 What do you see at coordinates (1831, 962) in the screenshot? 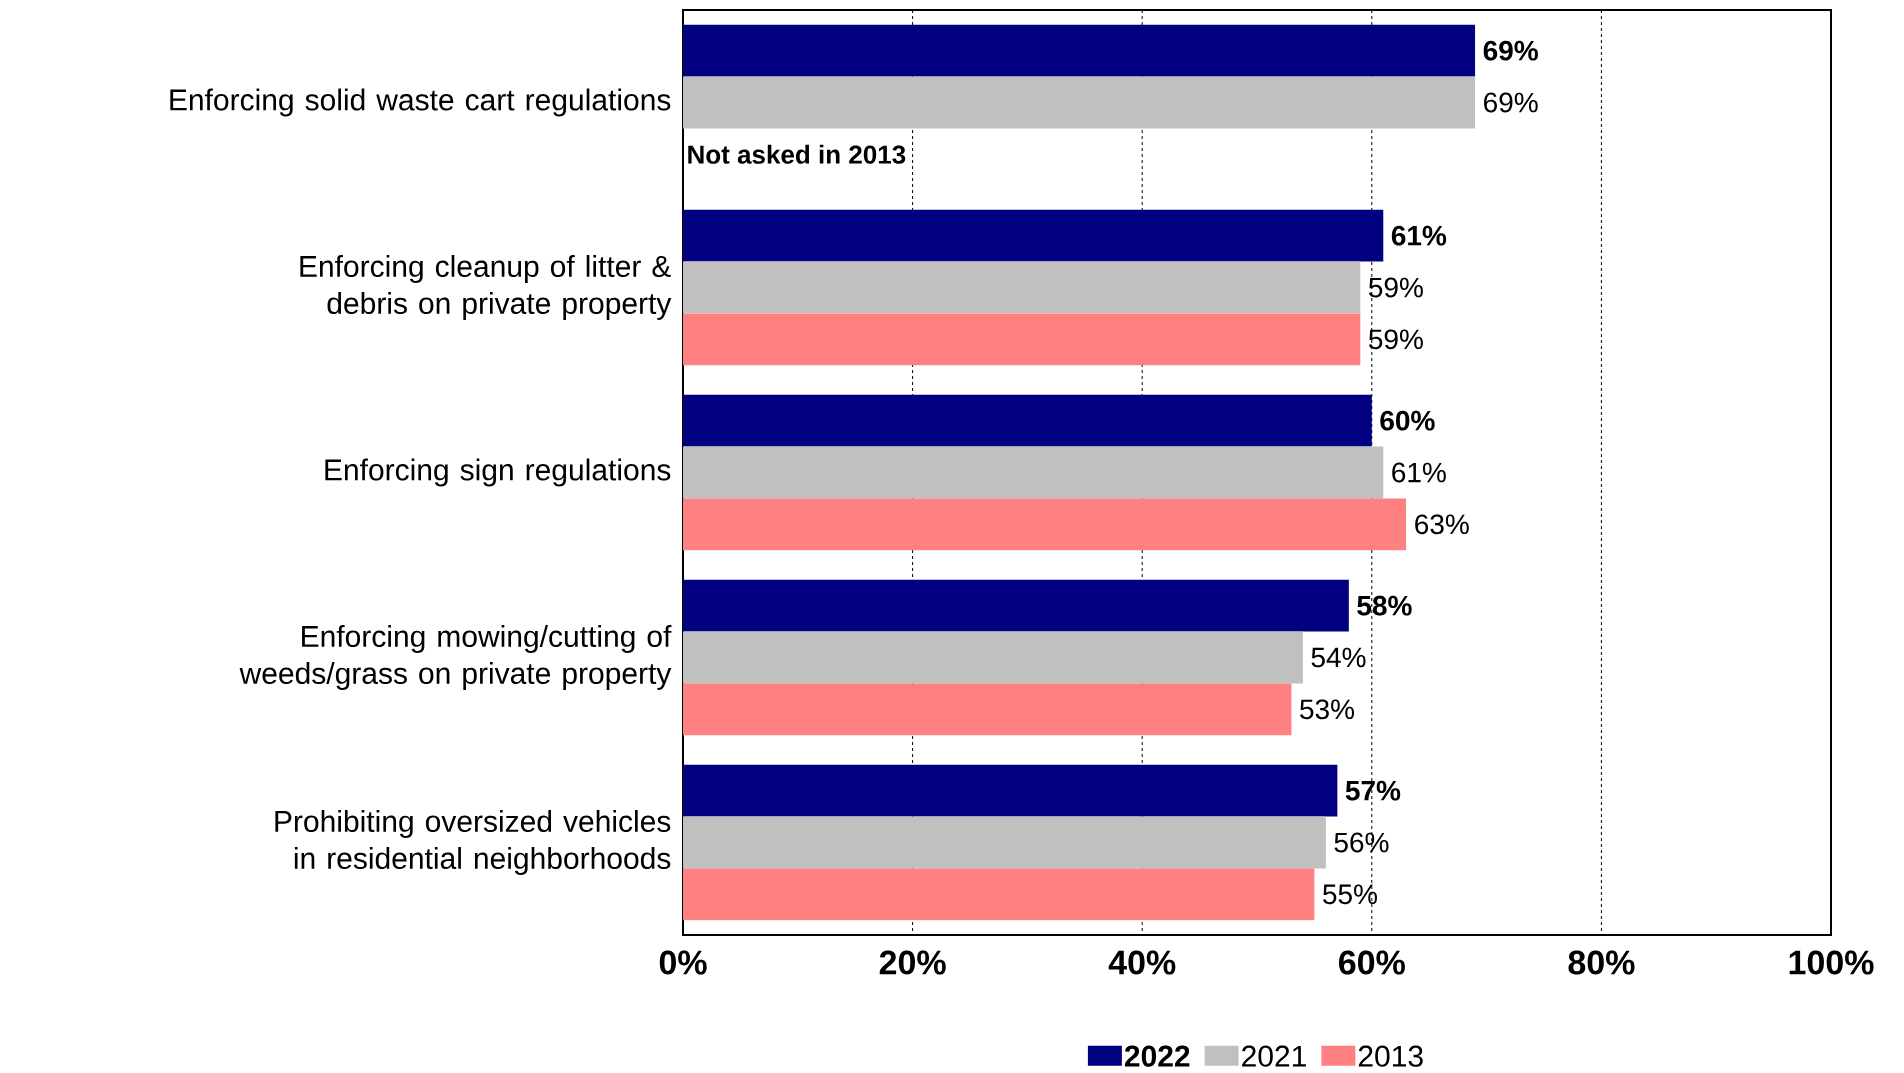
I see `x-tick-label: 100%` at bounding box center [1831, 962].